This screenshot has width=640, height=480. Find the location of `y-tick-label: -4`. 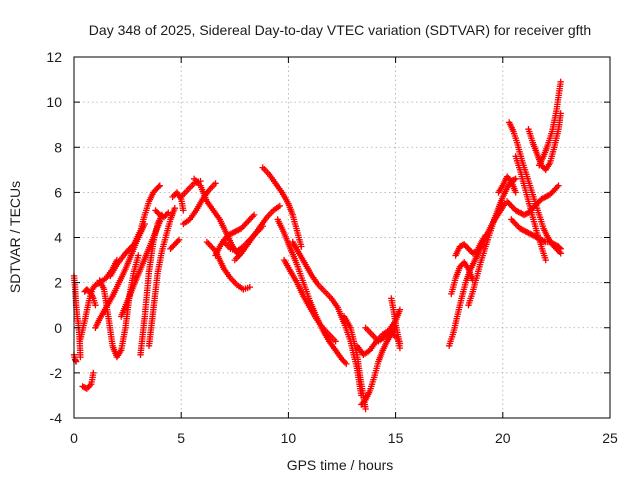

y-tick-label: -4 is located at coordinates (56, 418).